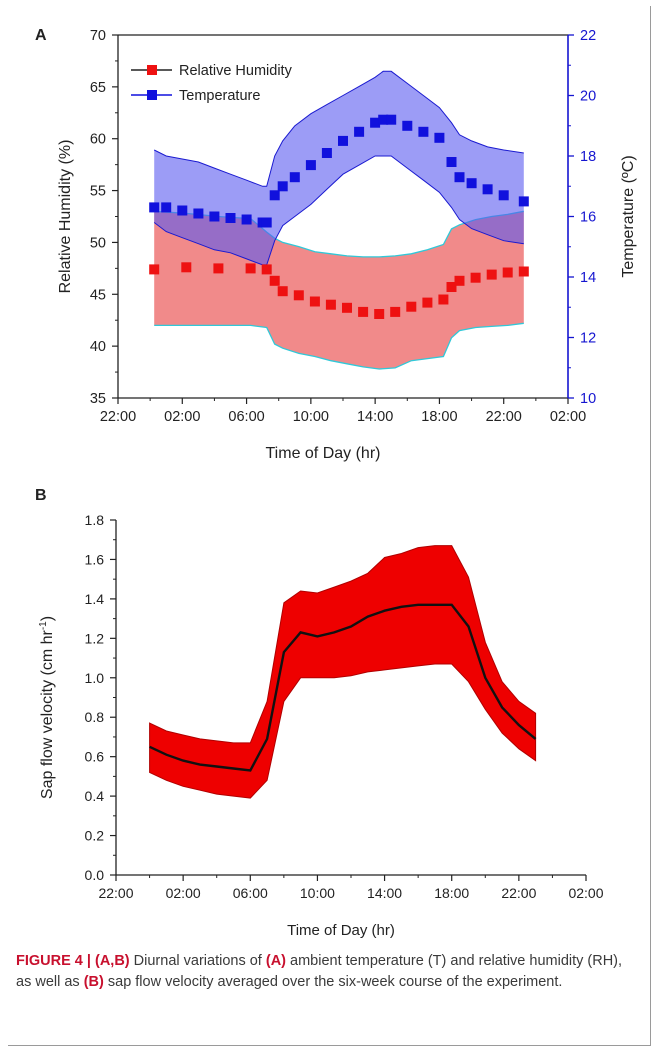 The width and height of the screenshot is (655, 1052). I want to click on y-left-tick-label: 35, so click(98, 399).